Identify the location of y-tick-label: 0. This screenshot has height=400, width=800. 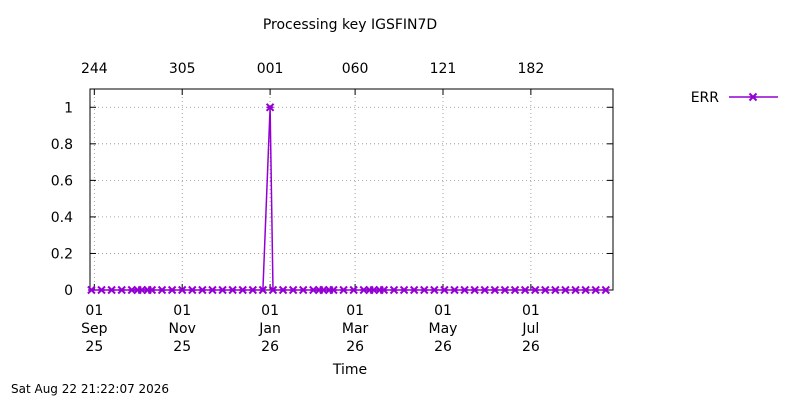
(68, 291).